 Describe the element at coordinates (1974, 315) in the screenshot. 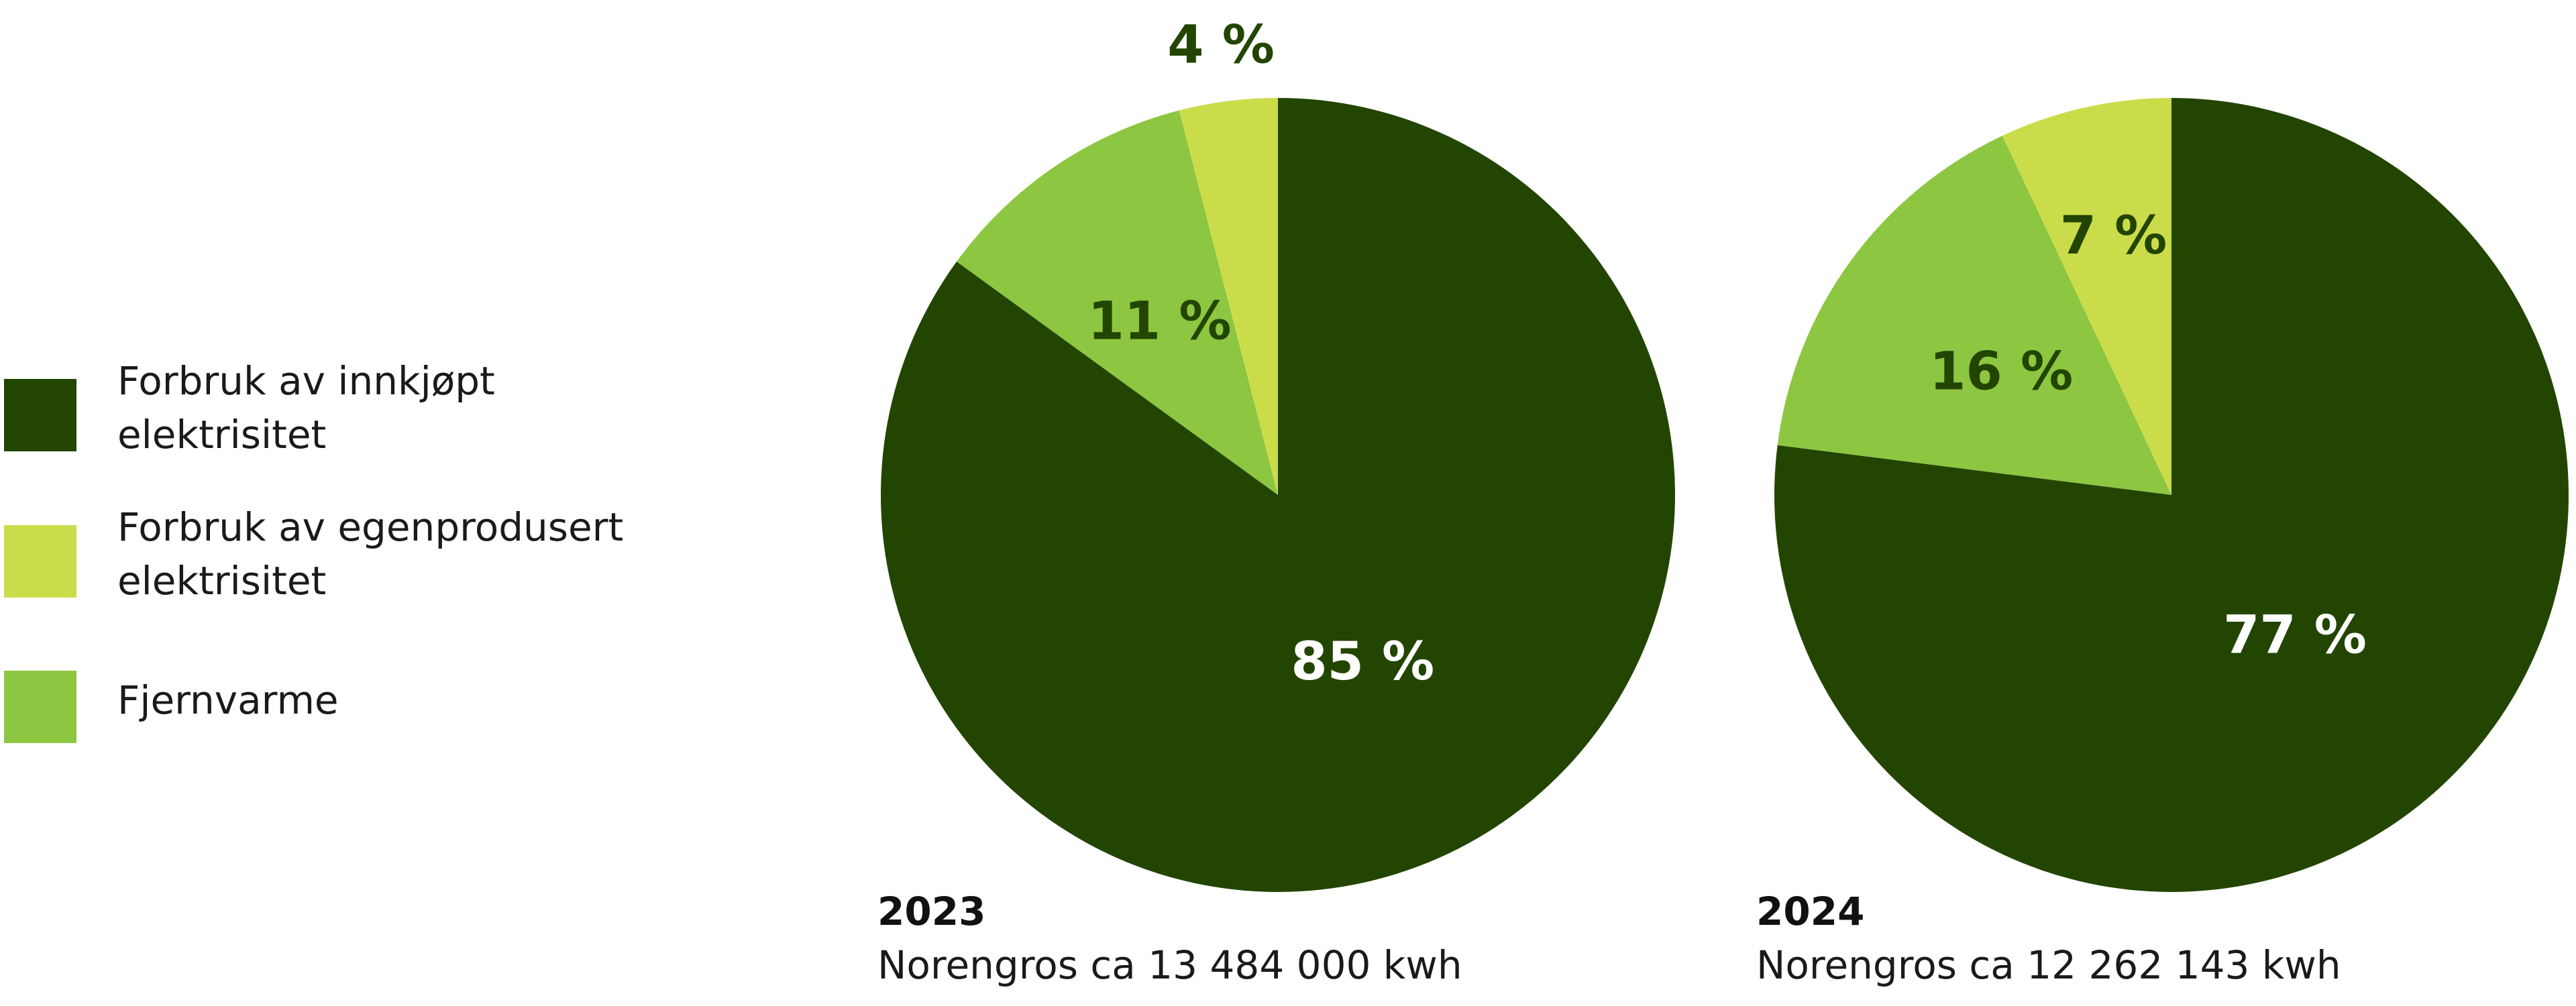

I see `pie-slice-2024-district_heating` at that location.